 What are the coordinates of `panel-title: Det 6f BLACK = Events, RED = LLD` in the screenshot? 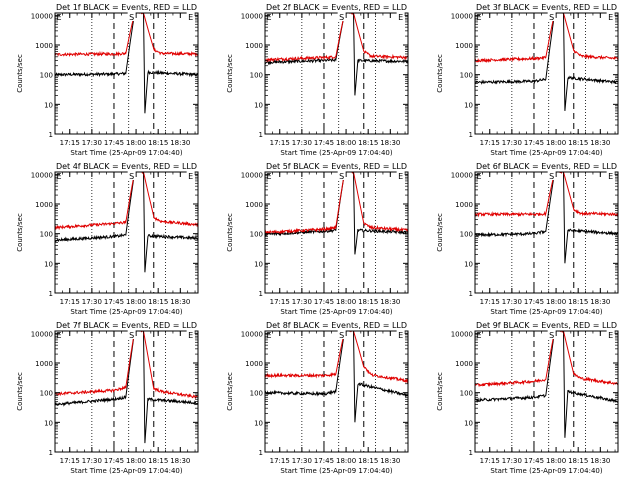 It's located at (546, 166).